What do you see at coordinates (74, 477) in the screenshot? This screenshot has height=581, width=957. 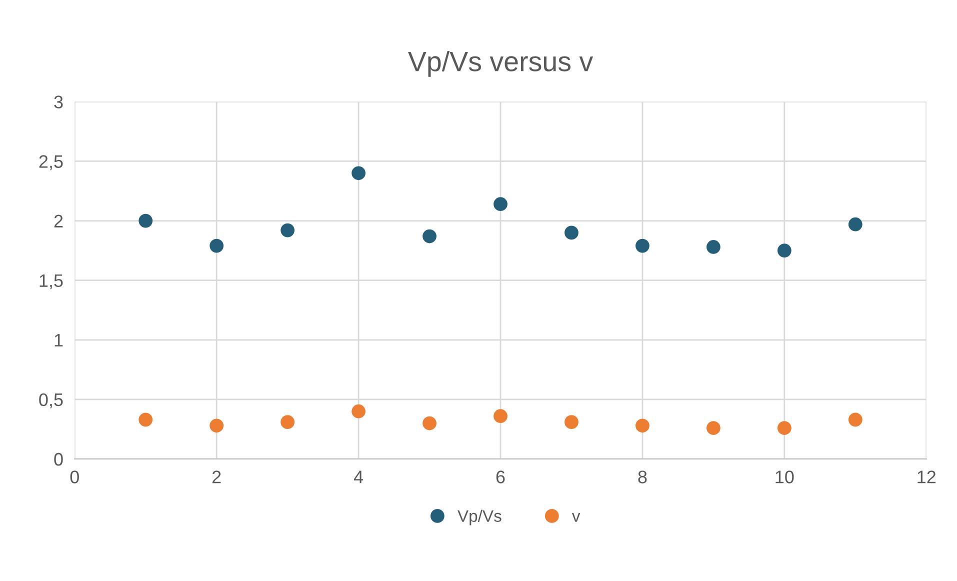 I see `x-tick-label: 0` at bounding box center [74, 477].